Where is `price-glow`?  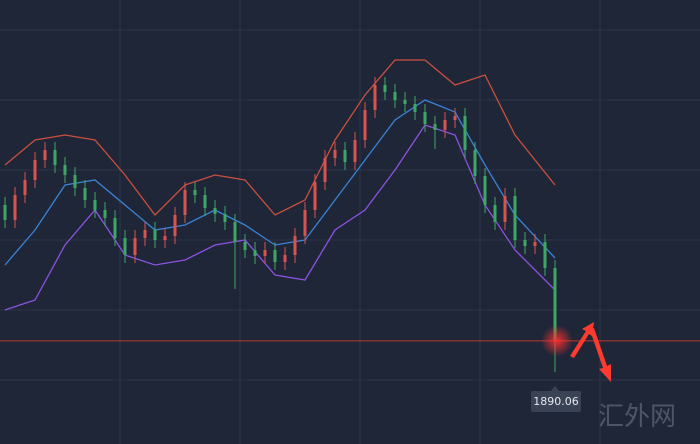
price-glow is located at coordinates (557, 340).